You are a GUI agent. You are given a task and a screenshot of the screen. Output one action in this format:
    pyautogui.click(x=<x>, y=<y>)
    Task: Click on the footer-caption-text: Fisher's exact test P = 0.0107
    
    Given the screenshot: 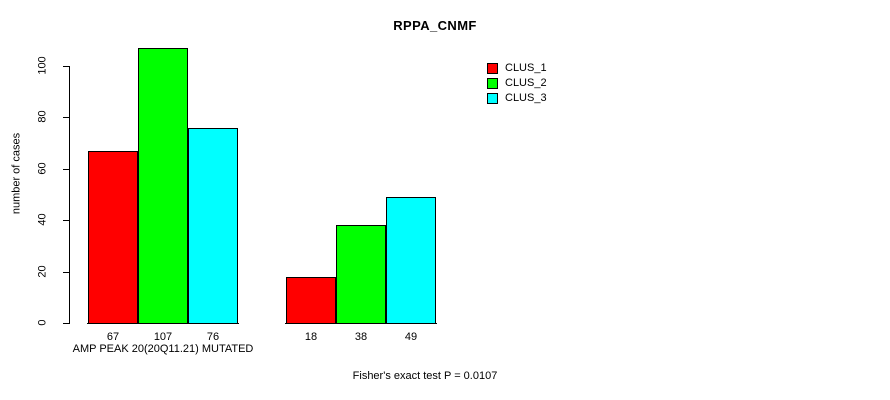 What is the action you would take?
    pyautogui.click(x=425, y=376)
    